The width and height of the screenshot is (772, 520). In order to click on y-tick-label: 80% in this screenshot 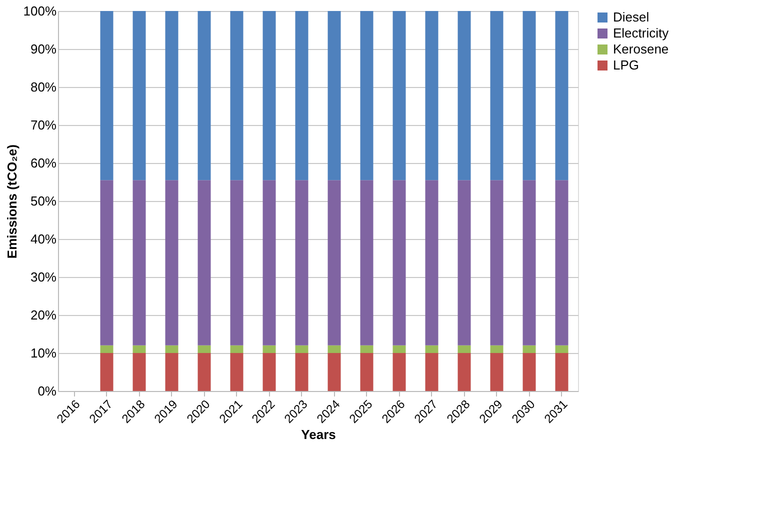, I will do `click(43, 87)`.